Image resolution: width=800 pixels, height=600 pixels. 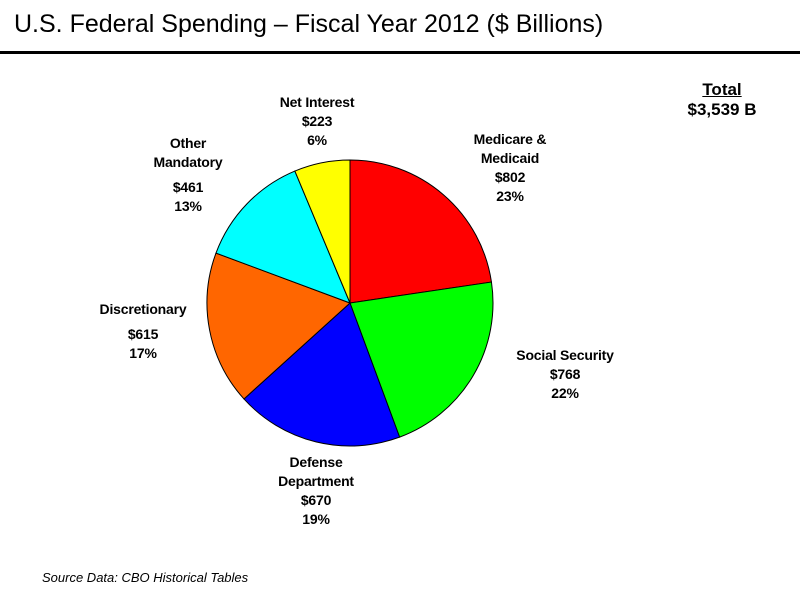 What do you see at coordinates (322, 231) in the screenshot?
I see `pie-slice-net-interest` at bounding box center [322, 231].